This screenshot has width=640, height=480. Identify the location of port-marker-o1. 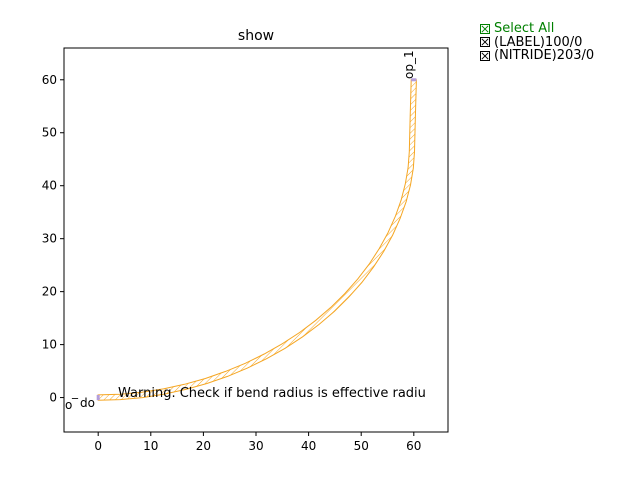
(98, 397).